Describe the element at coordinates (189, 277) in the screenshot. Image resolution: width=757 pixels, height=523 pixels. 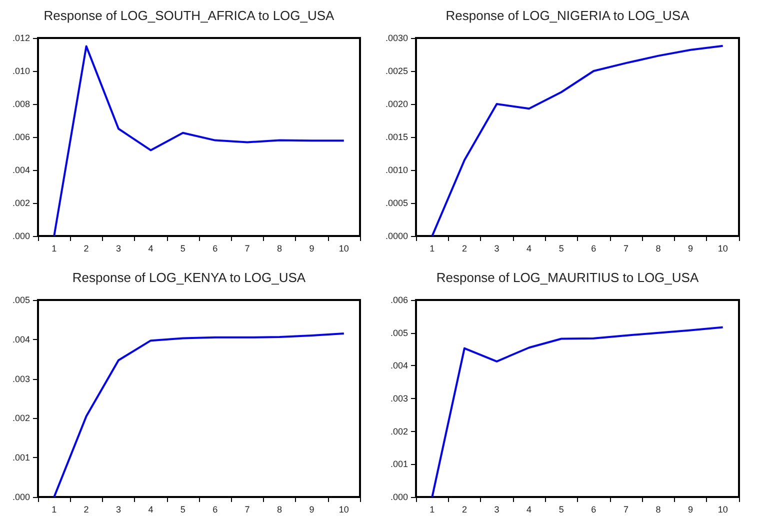
I see `chart-title: Response of LOG_KENYA to LOG_USA` at that location.